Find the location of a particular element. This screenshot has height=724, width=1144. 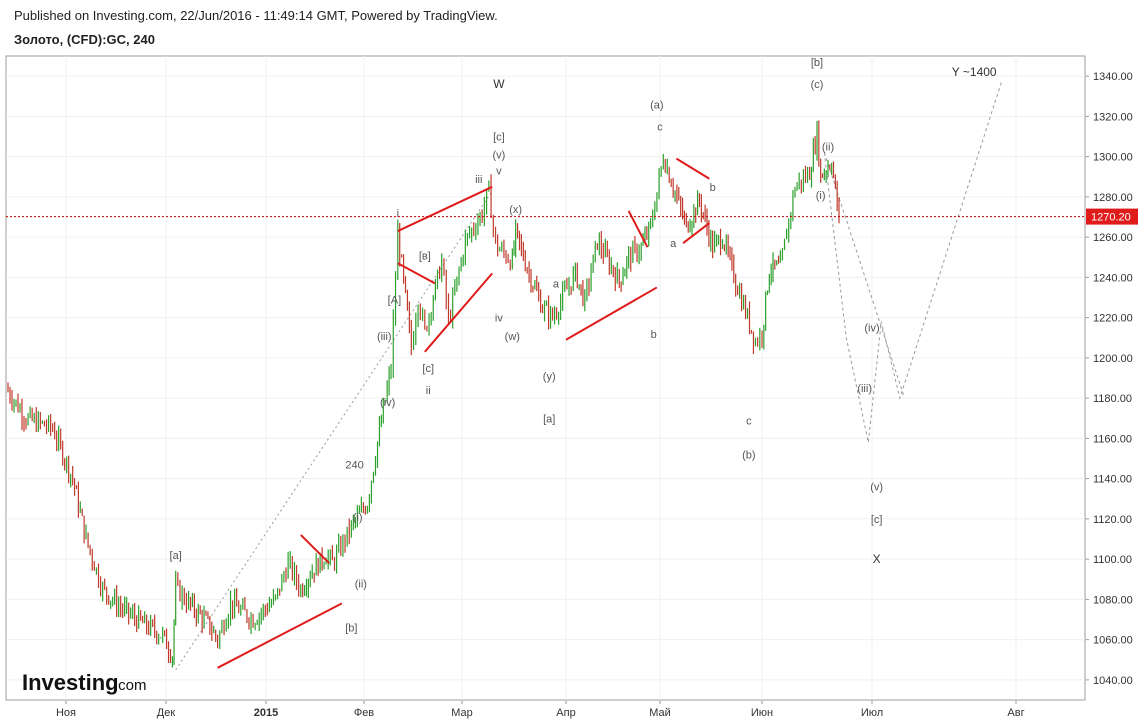

y-tick-label: 1220.00 is located at coordinates (1113, 319).